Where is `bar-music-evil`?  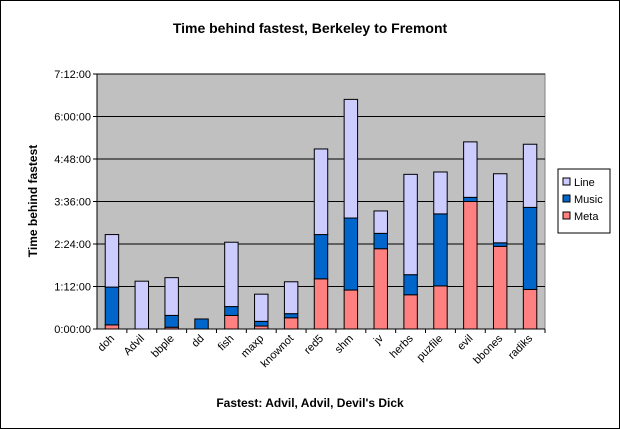
bar-music-evil is located at coordinates (470, 199).